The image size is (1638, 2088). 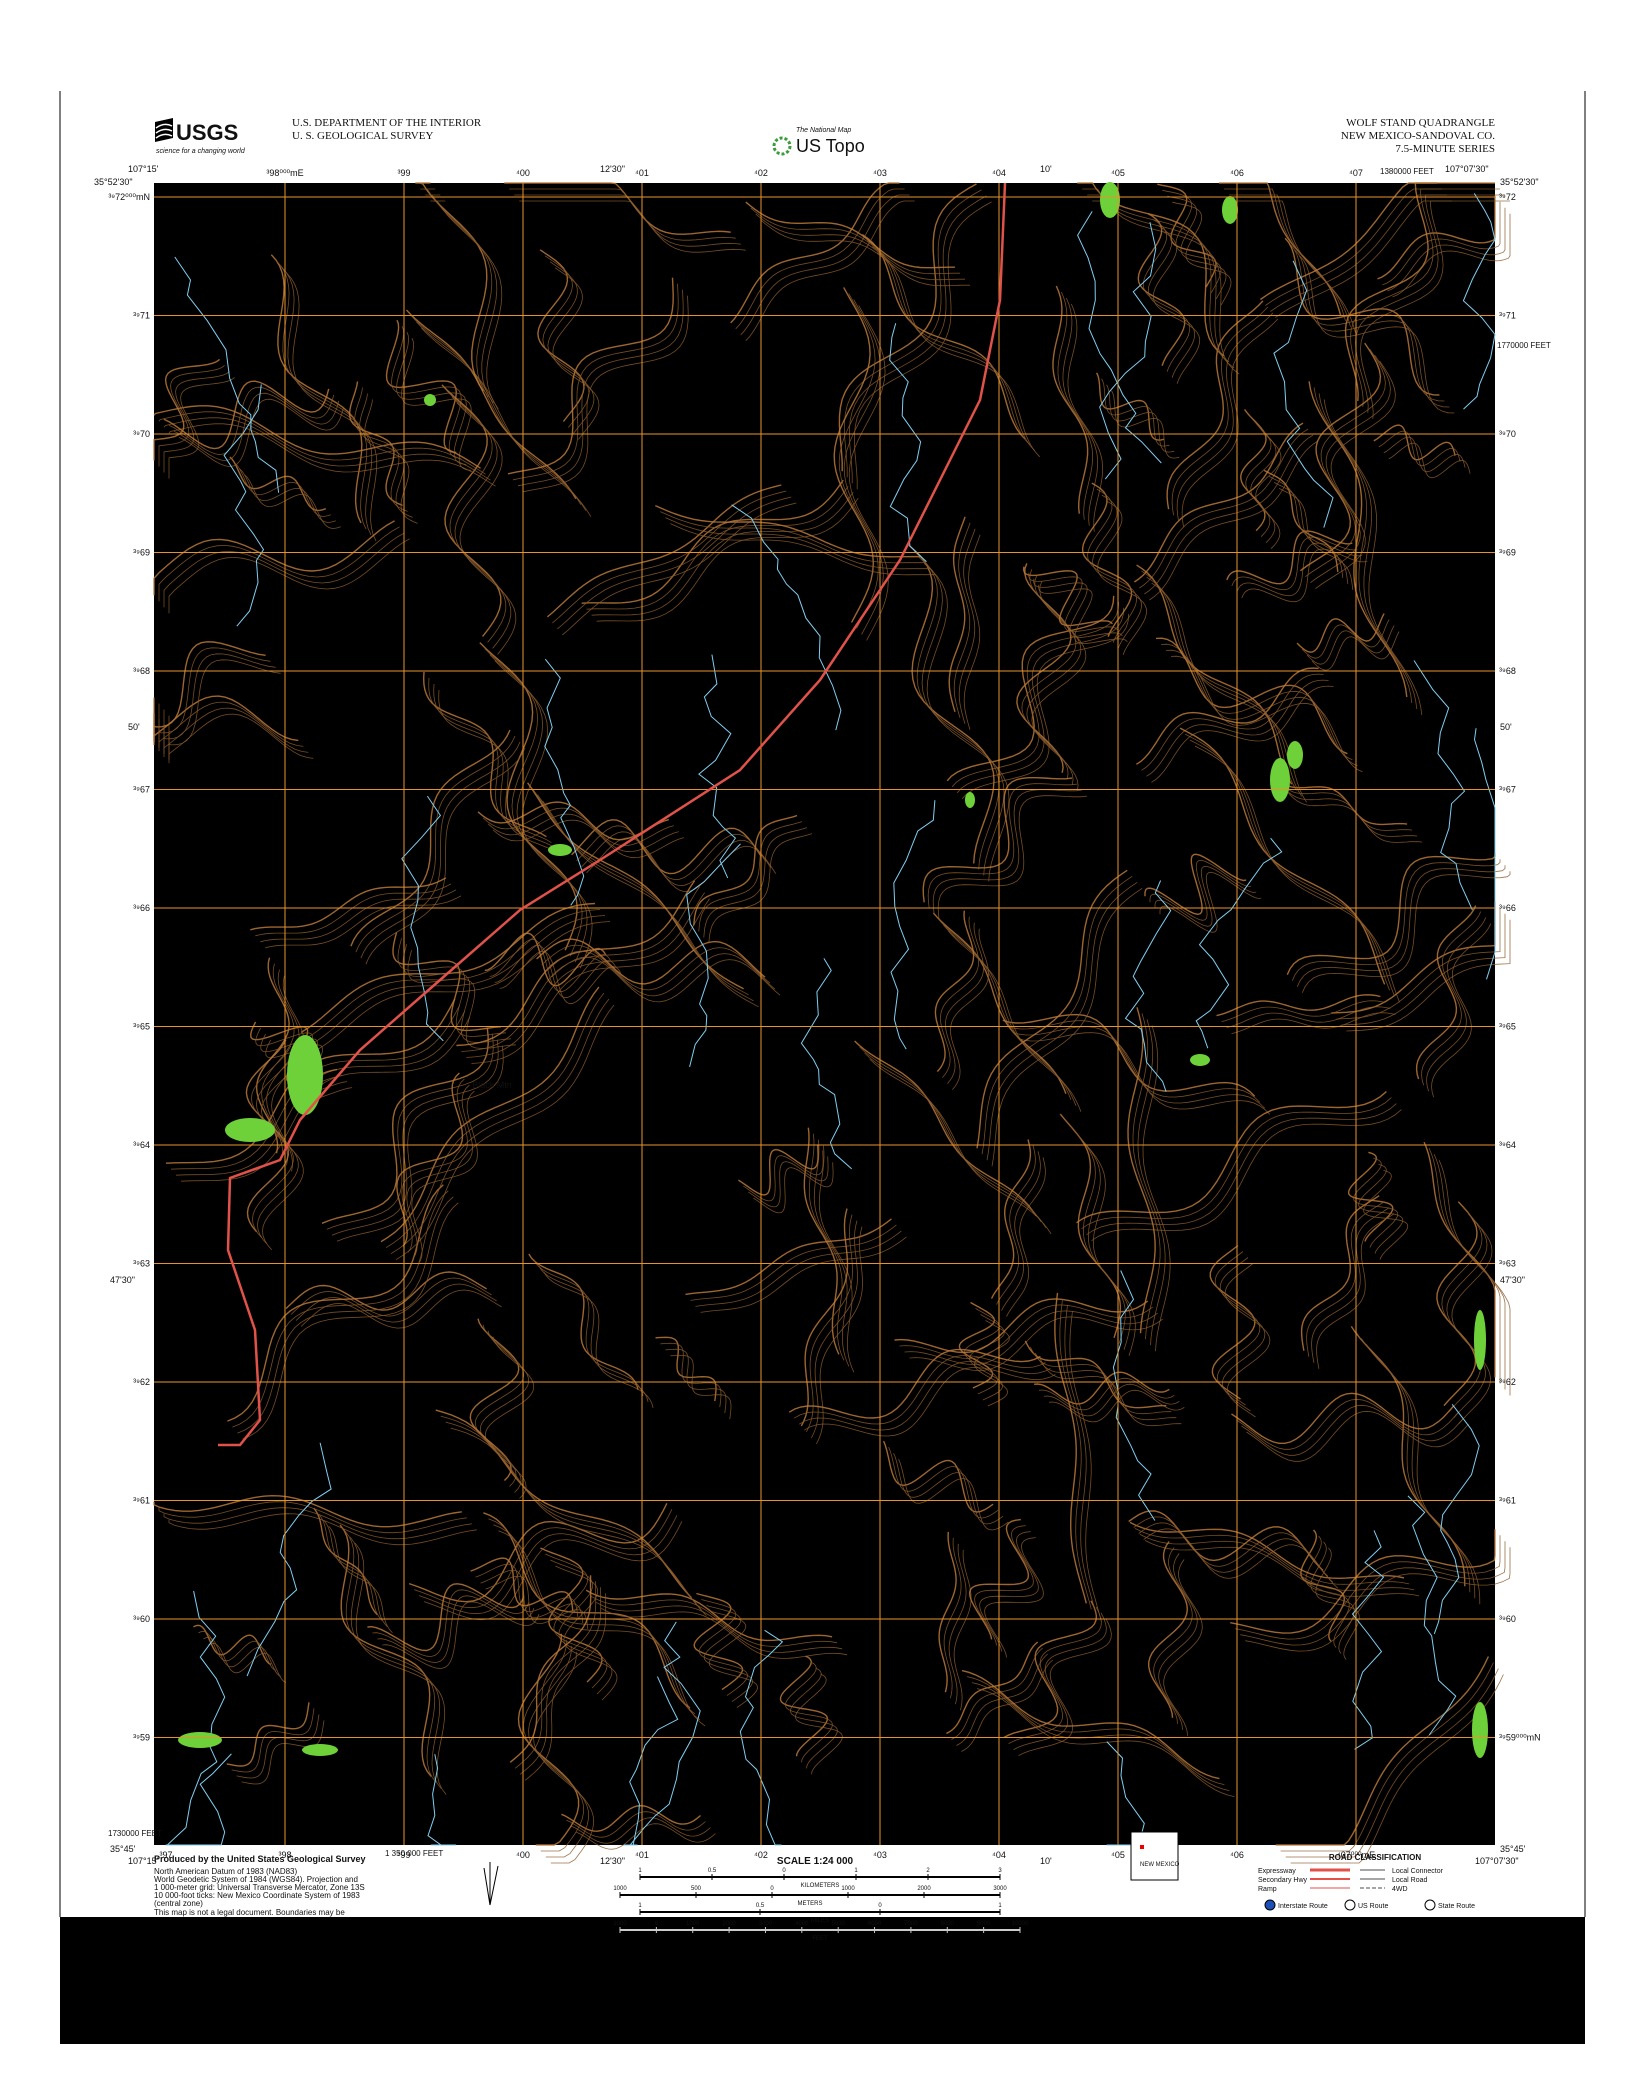 What do you see at coordinates (1507, 790) in the screenshot?
I see `northing-label: ³⁹67` at bounding box center [1507, 790].